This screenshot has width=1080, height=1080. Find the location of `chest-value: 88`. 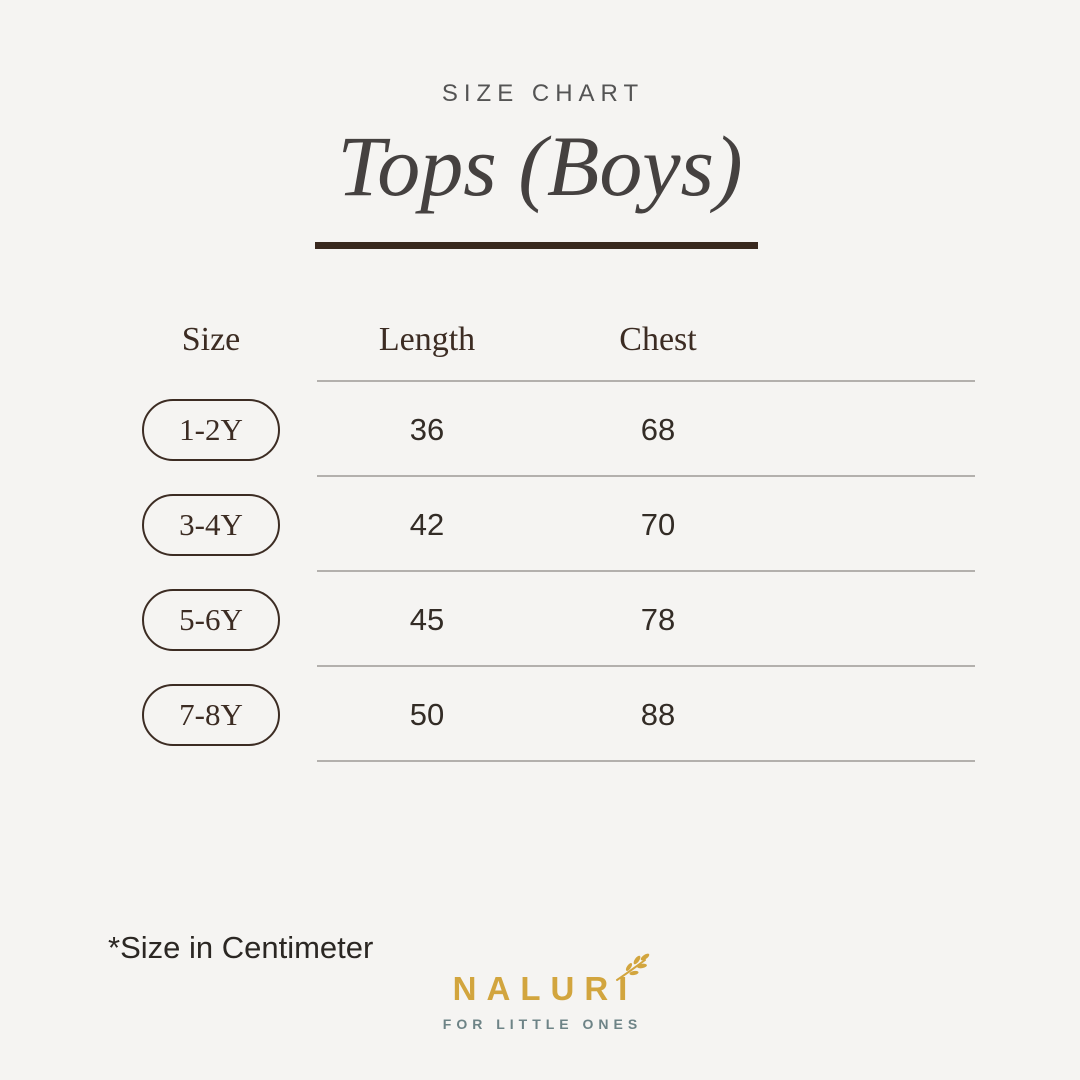

chest-value: 88 is located at coordinates (658, 714).